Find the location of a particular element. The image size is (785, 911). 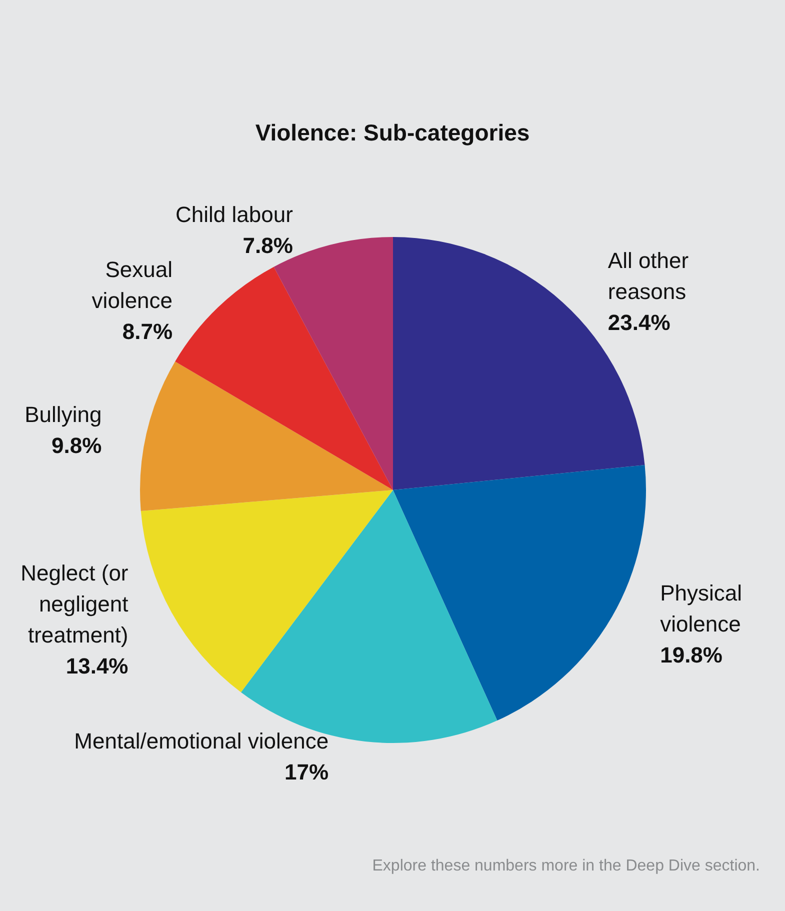

data-label: 23.4% is located at coordinates (639, 322).